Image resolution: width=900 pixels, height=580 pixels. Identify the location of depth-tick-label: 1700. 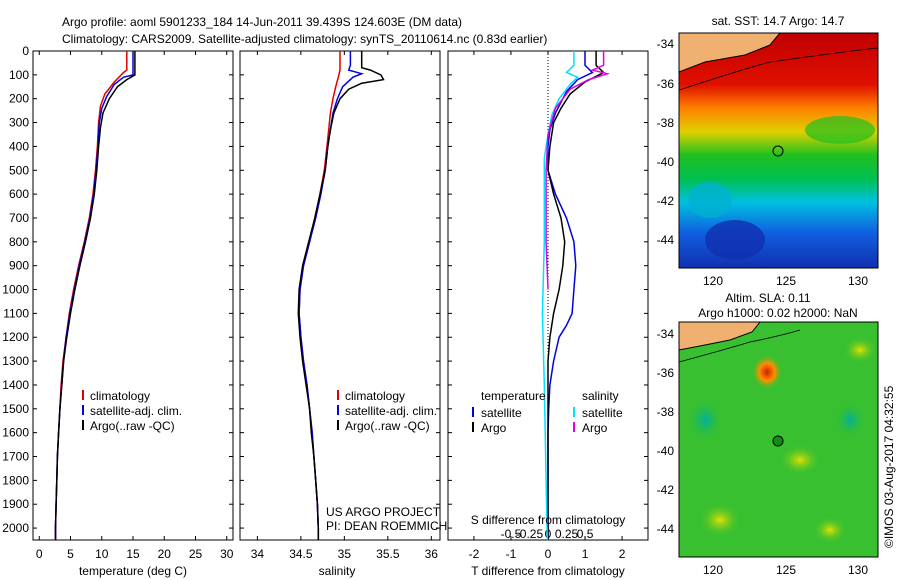
(15, 457).